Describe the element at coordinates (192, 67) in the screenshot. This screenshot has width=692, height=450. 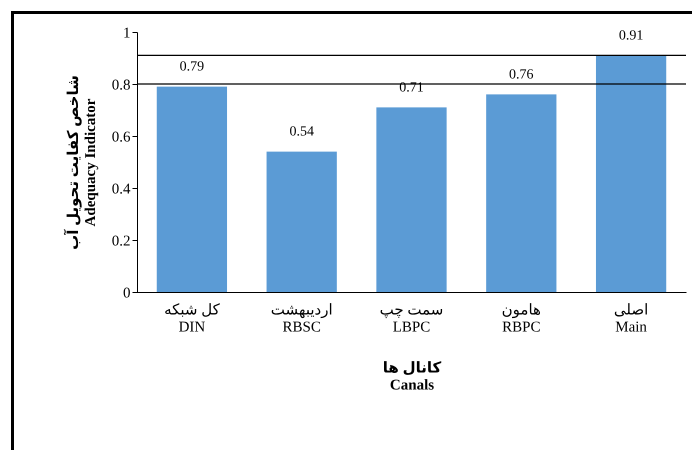
I see `data-label: 0.79` at that location.